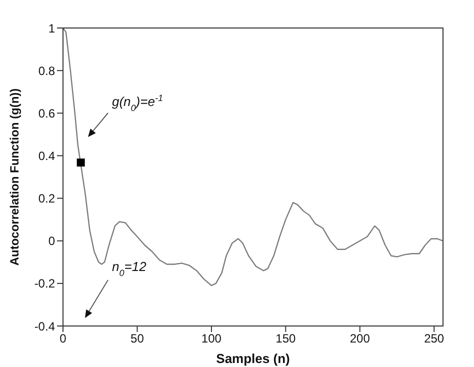 The height and width of the screenshot is (367, 474). Describe the element at coordinates (434, 339) in the screenshot. I see `x-tick-label: 250` at that location.